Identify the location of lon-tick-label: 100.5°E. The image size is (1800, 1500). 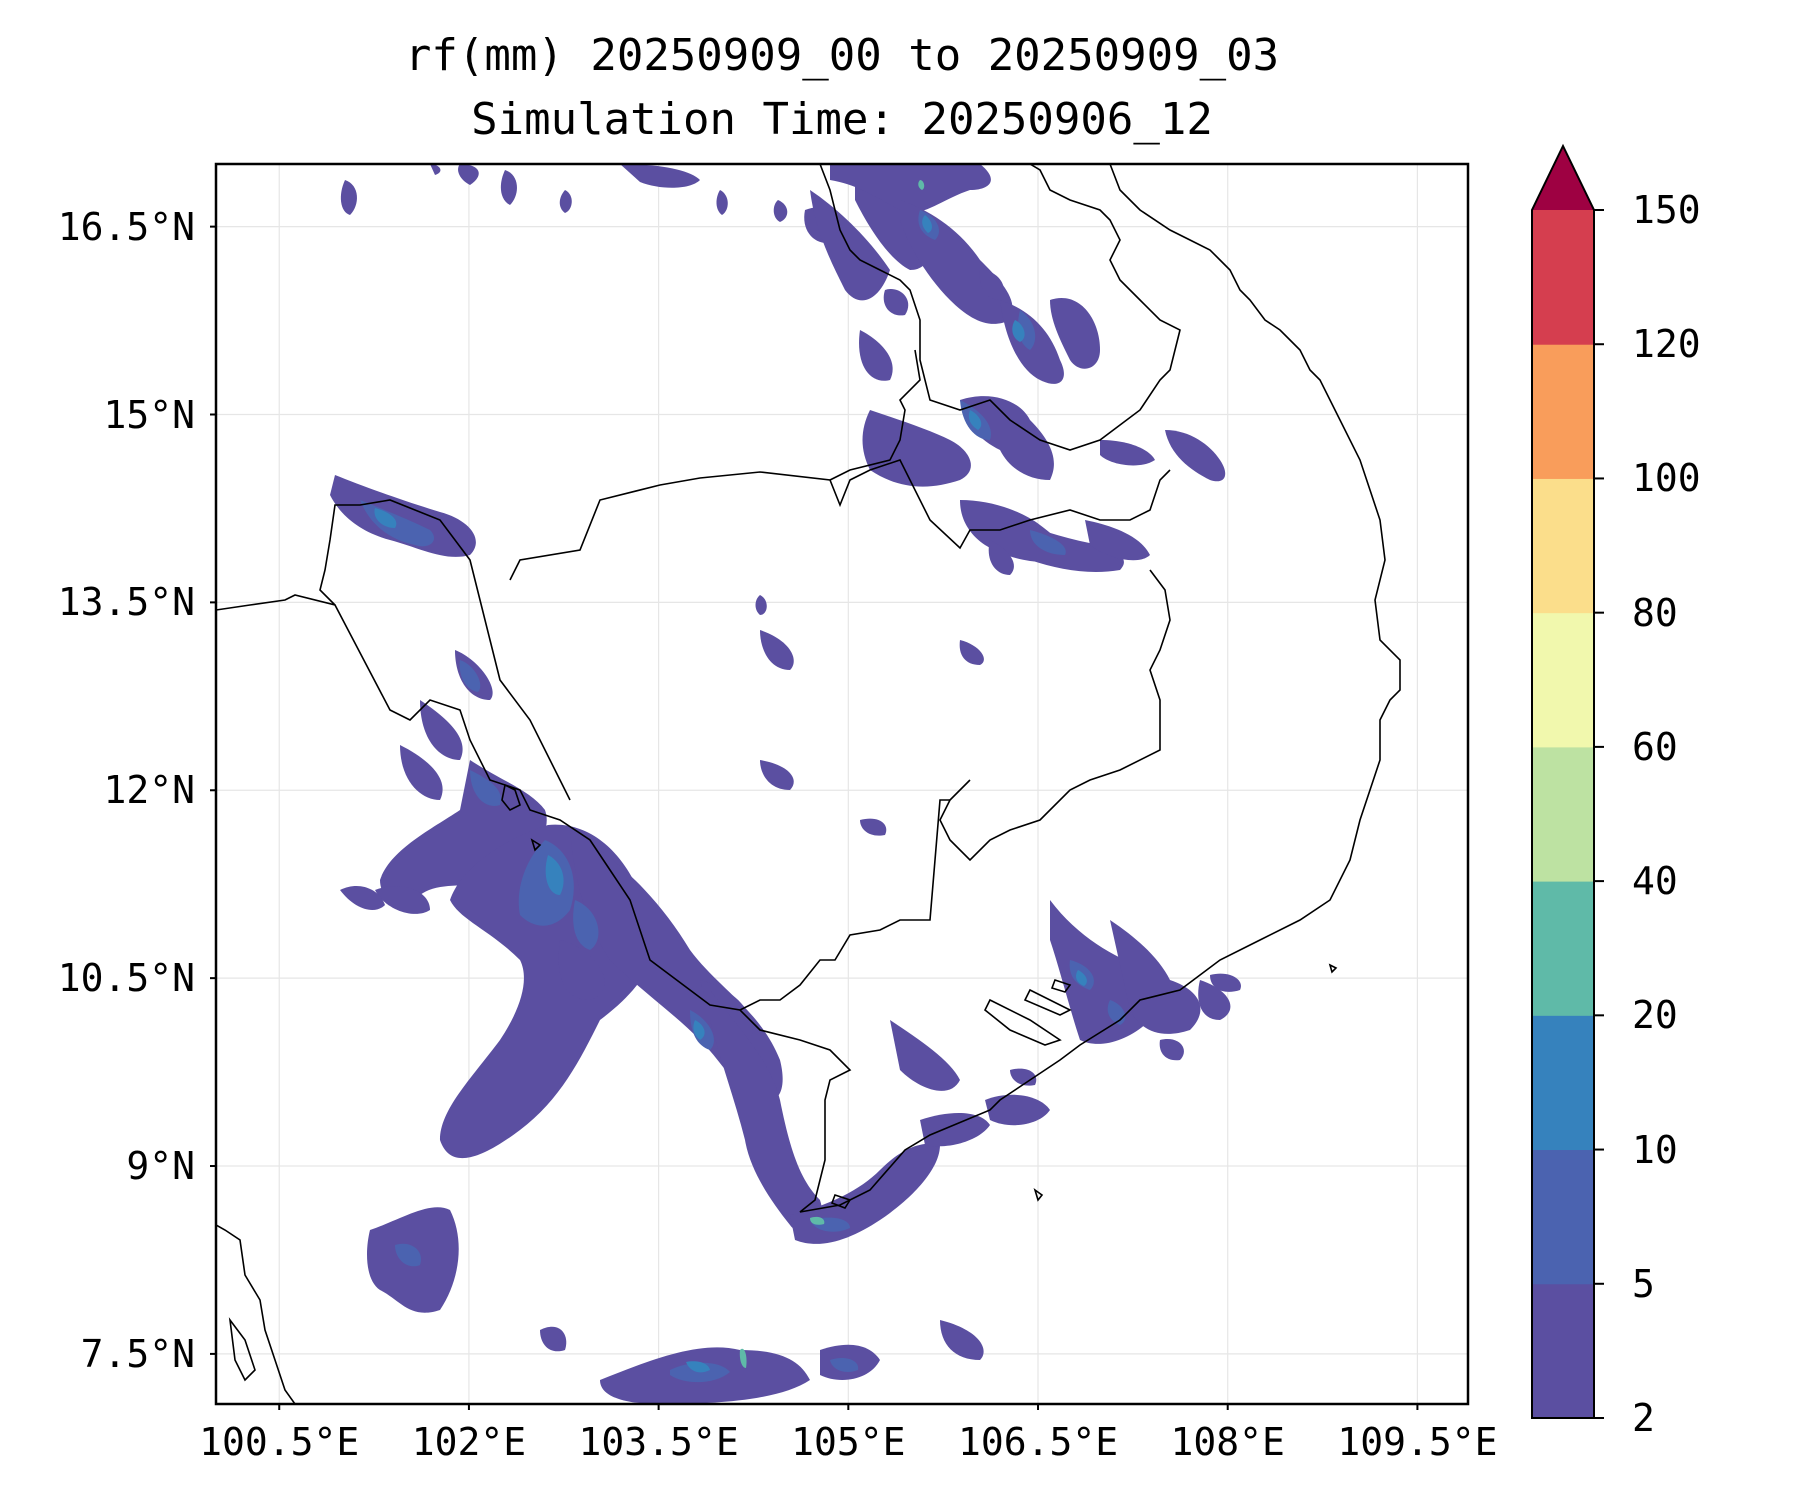
(279, 1442).